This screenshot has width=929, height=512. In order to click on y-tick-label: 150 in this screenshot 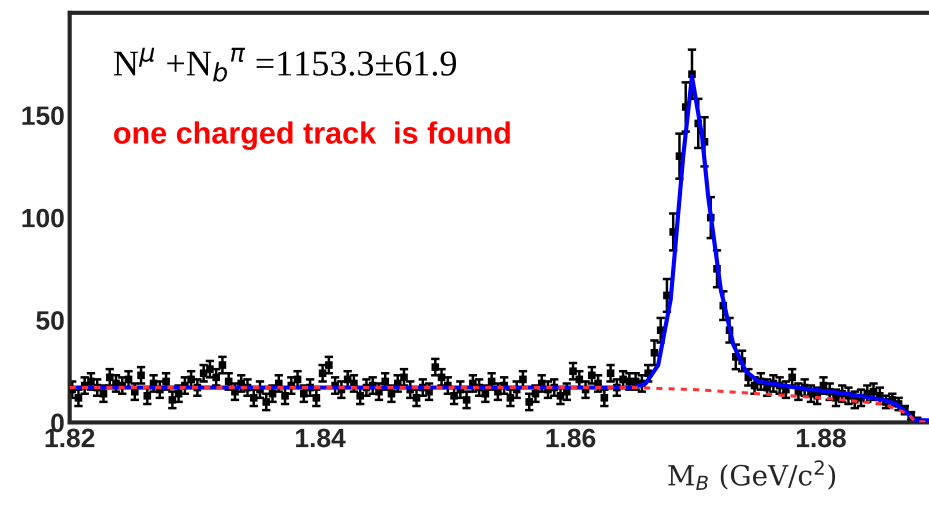, I will do `click(43, 116)`.